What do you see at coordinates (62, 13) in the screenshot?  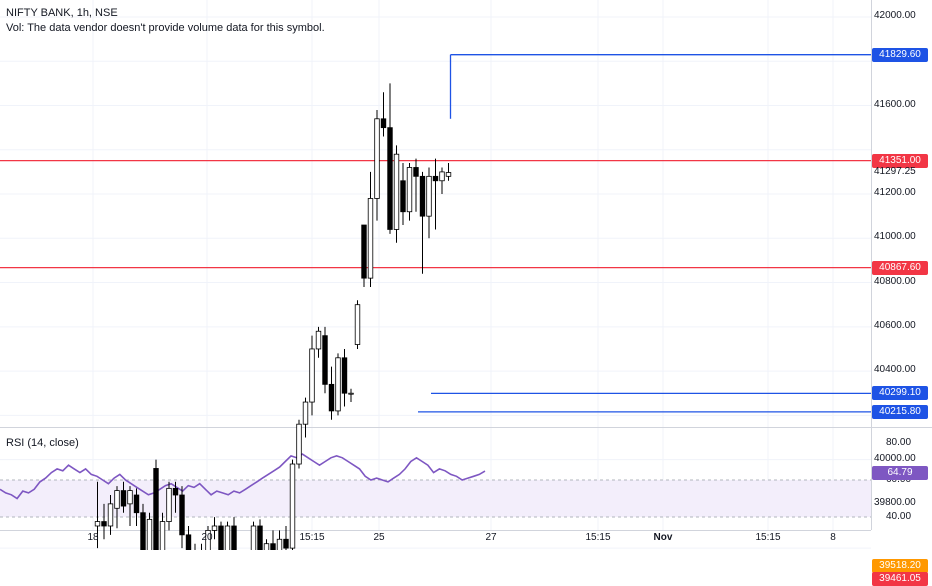 I see `symbol-title: NIFTY BANK, 1h, NSE` at bounding box center [62, 13].